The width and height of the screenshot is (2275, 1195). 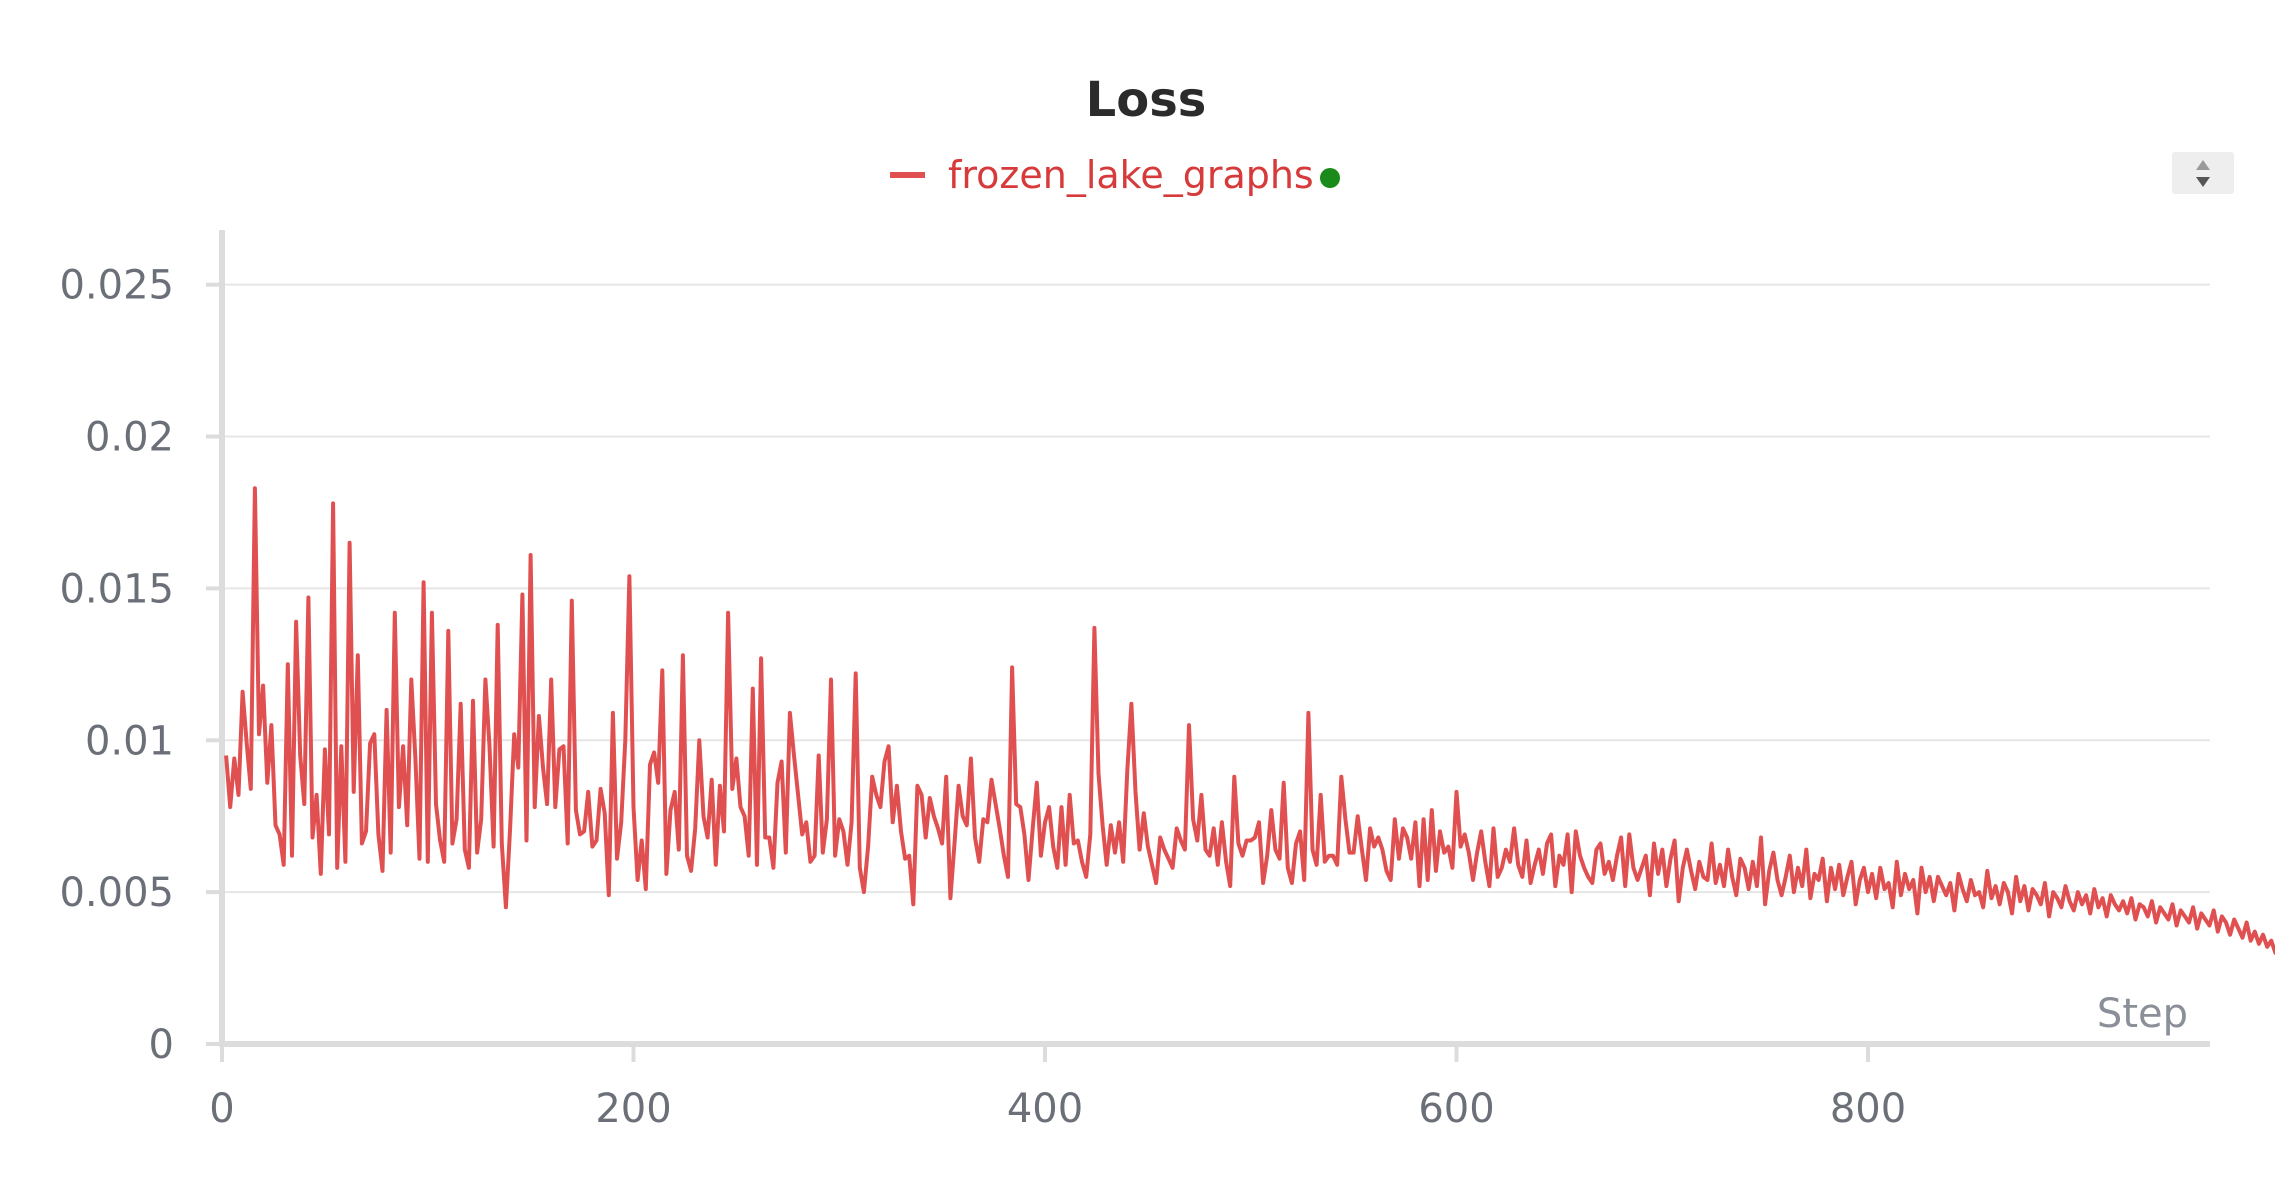 I want to click on x-tick-label: 0, so click(x=221, y=1109).